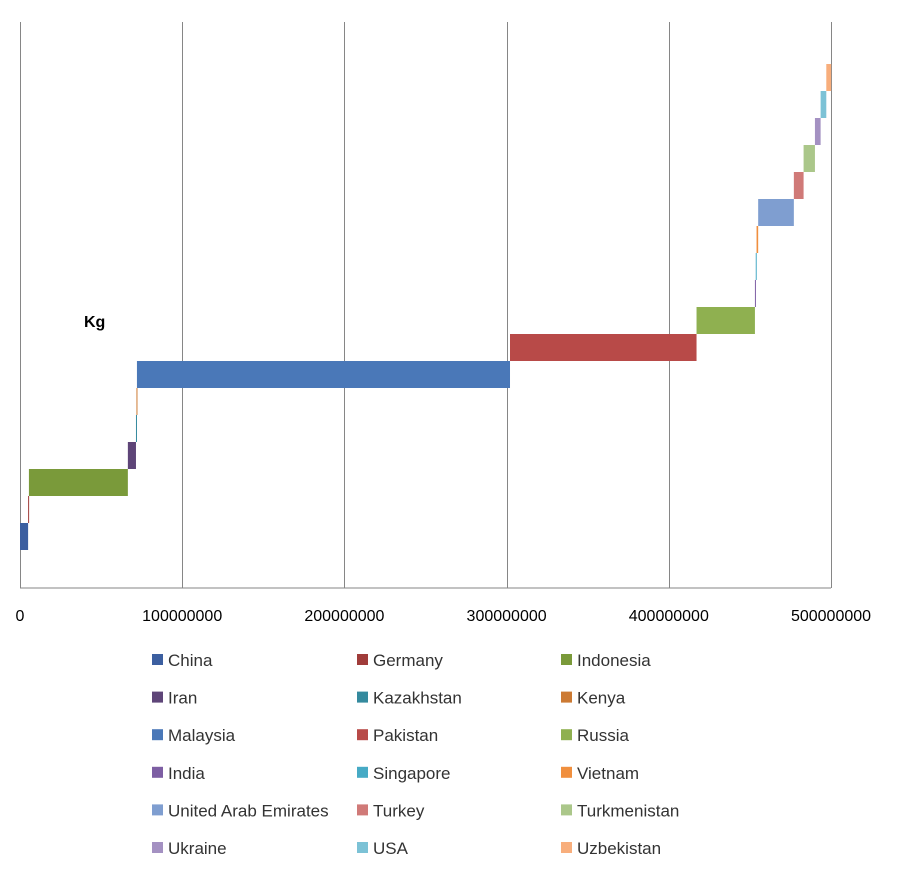 This screenshot has width=902, height=877. Describe the element at coordinates (412, 773) in the screenshot. I see `legend-label-singapore: Singapore` at that location.